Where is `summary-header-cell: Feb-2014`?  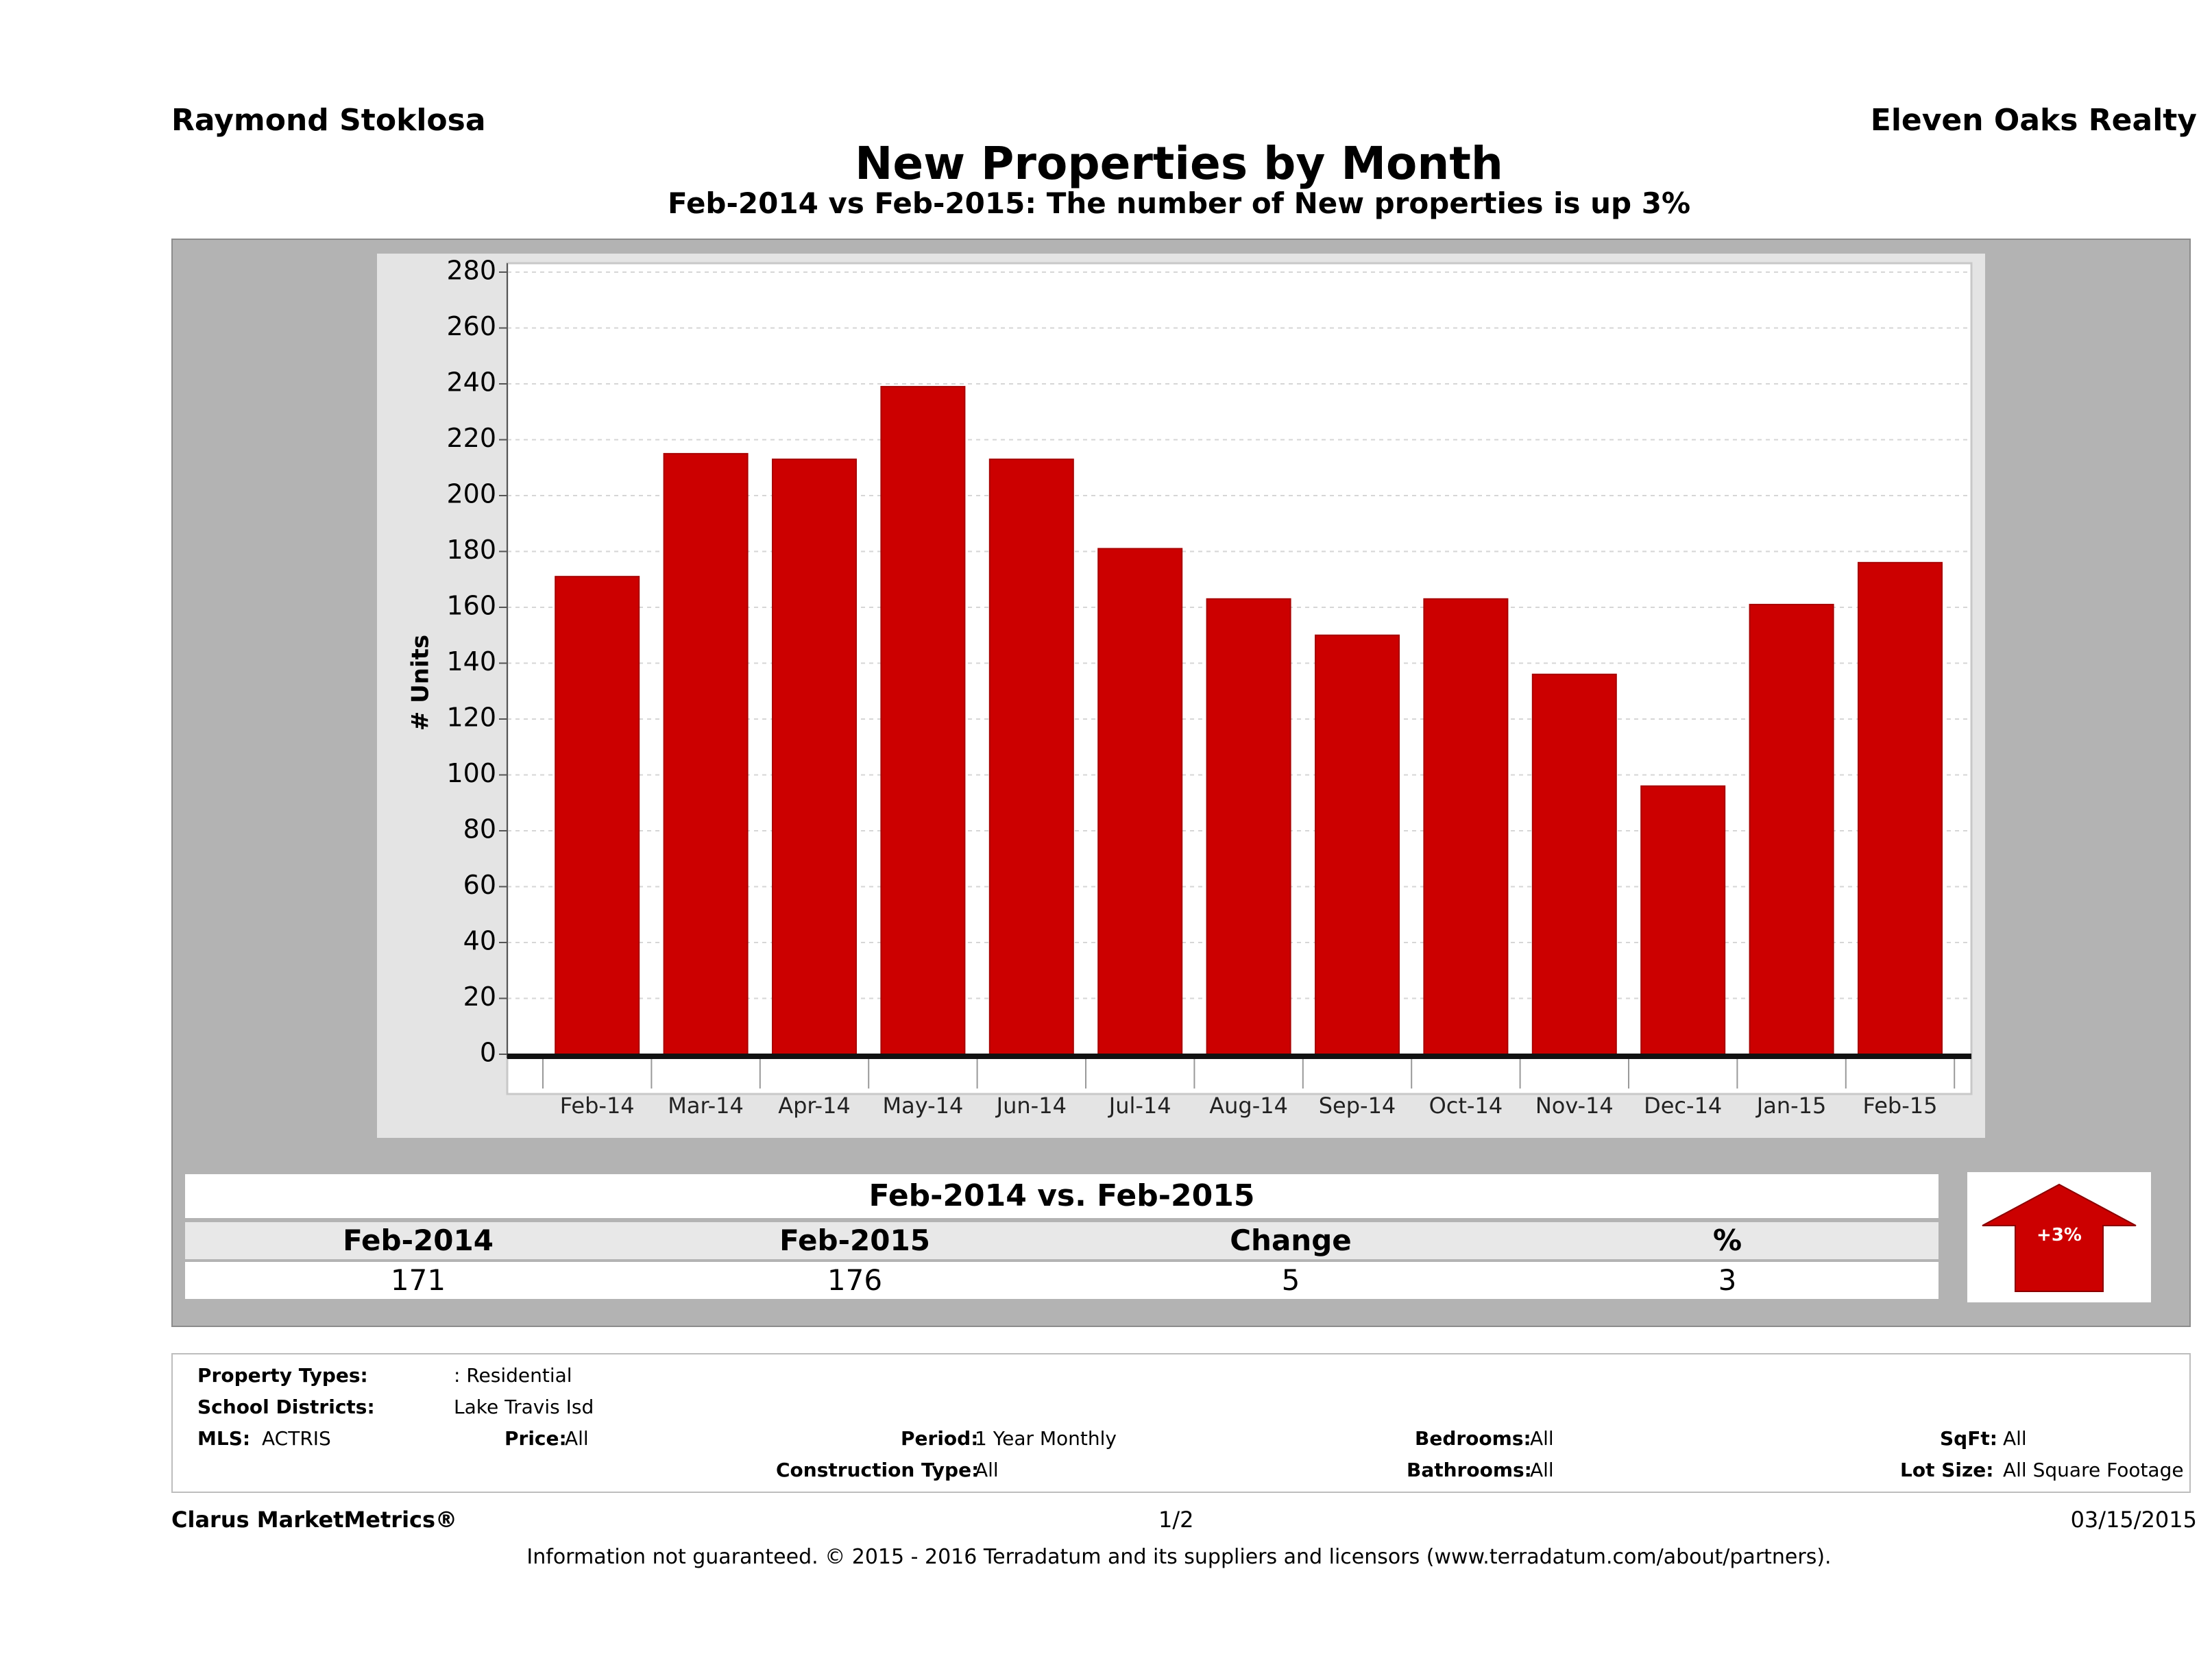 summary-header-cell: Feb-2014 is located at coordinates (419, 1240).